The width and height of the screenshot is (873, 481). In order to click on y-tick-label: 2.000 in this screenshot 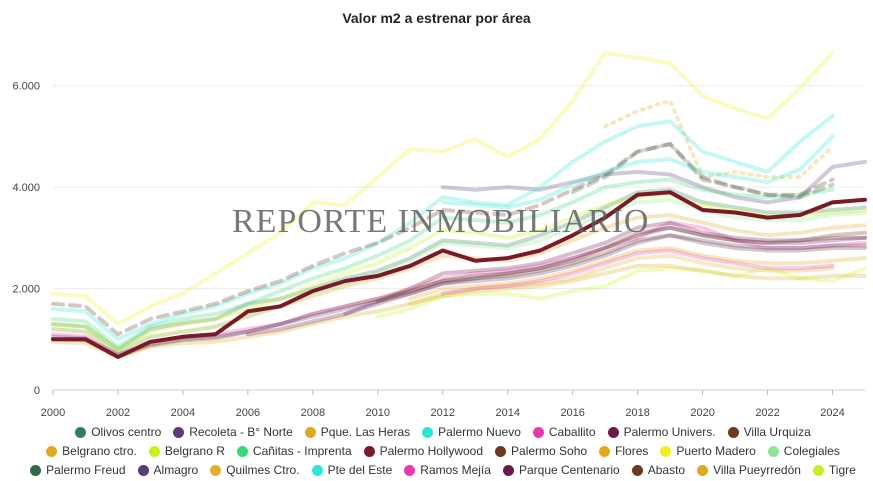, I will do `click(26, 290)`.